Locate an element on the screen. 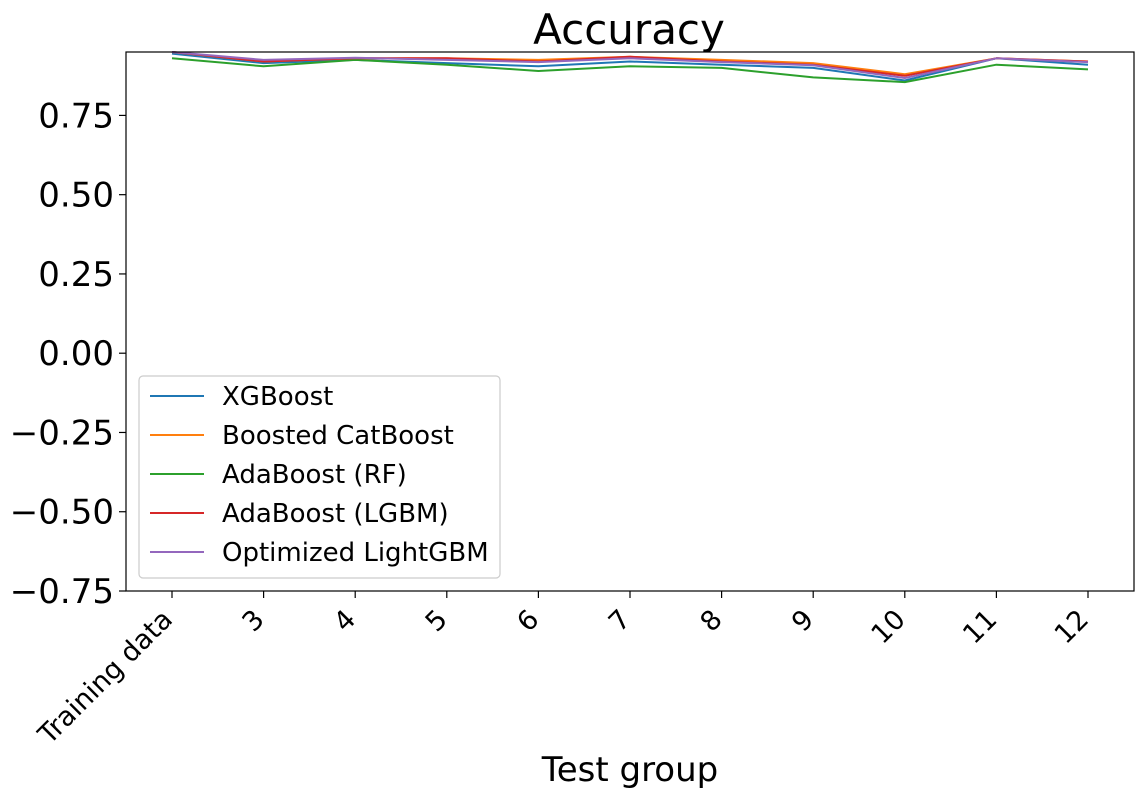 This screenshot has height=798, width=1143. x-tick-label: Training data is located at coordinates (105, 677).